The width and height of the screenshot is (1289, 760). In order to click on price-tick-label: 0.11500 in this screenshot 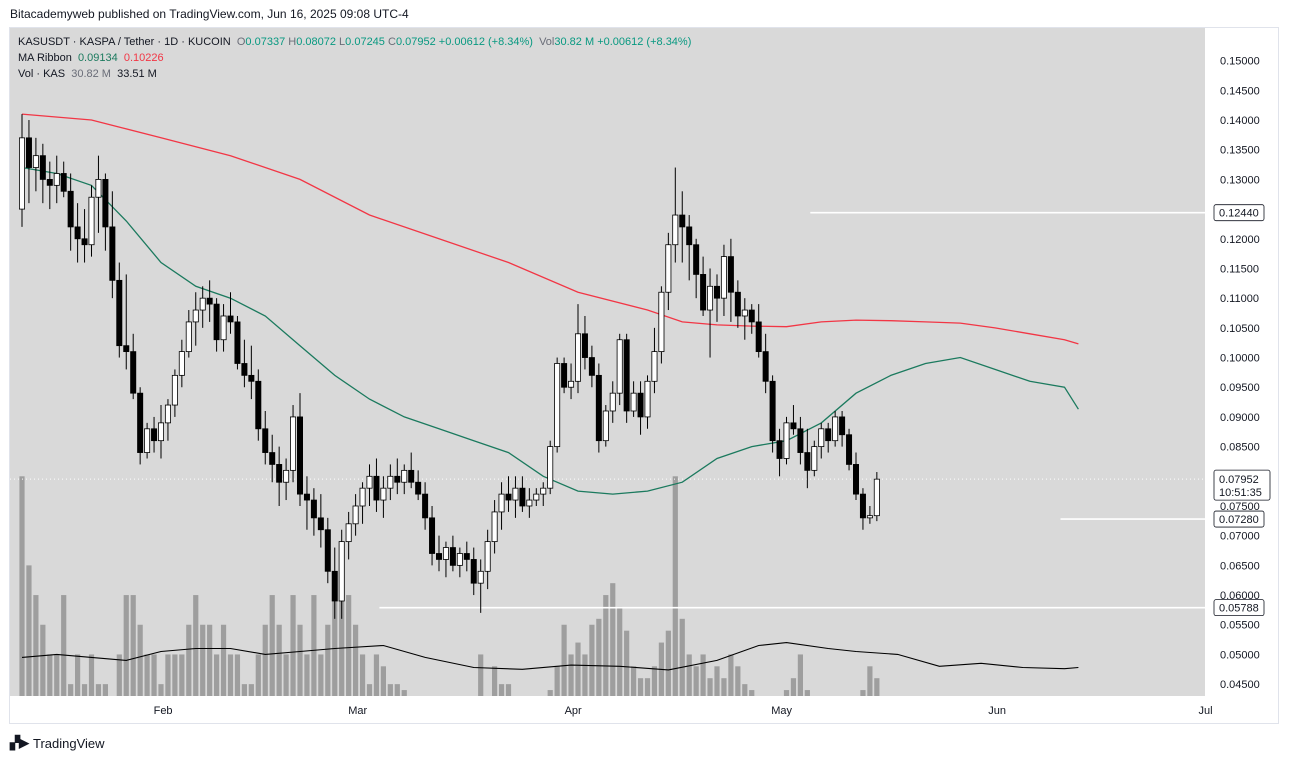, I will do `click(1239, 269)`.